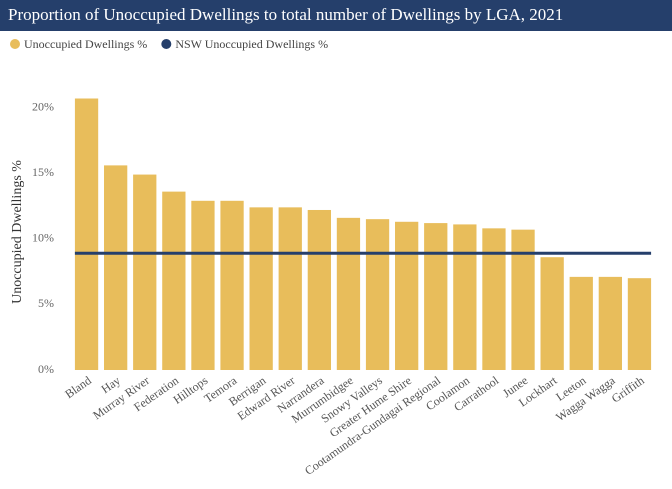 The image size is (672, 489). What do you see at coordinates (46, 303) in the screenshot?
I see `y-tick-label: 5%` at bounding box center [46, 303].